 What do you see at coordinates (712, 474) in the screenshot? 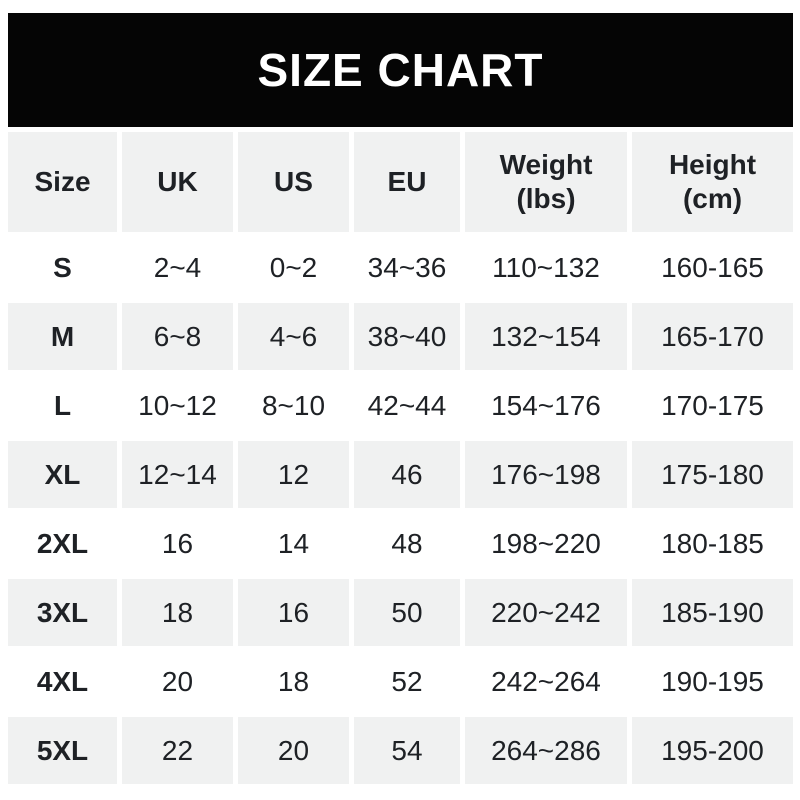
I see `table-cell: 175-180` at bounding box center [712, 474].